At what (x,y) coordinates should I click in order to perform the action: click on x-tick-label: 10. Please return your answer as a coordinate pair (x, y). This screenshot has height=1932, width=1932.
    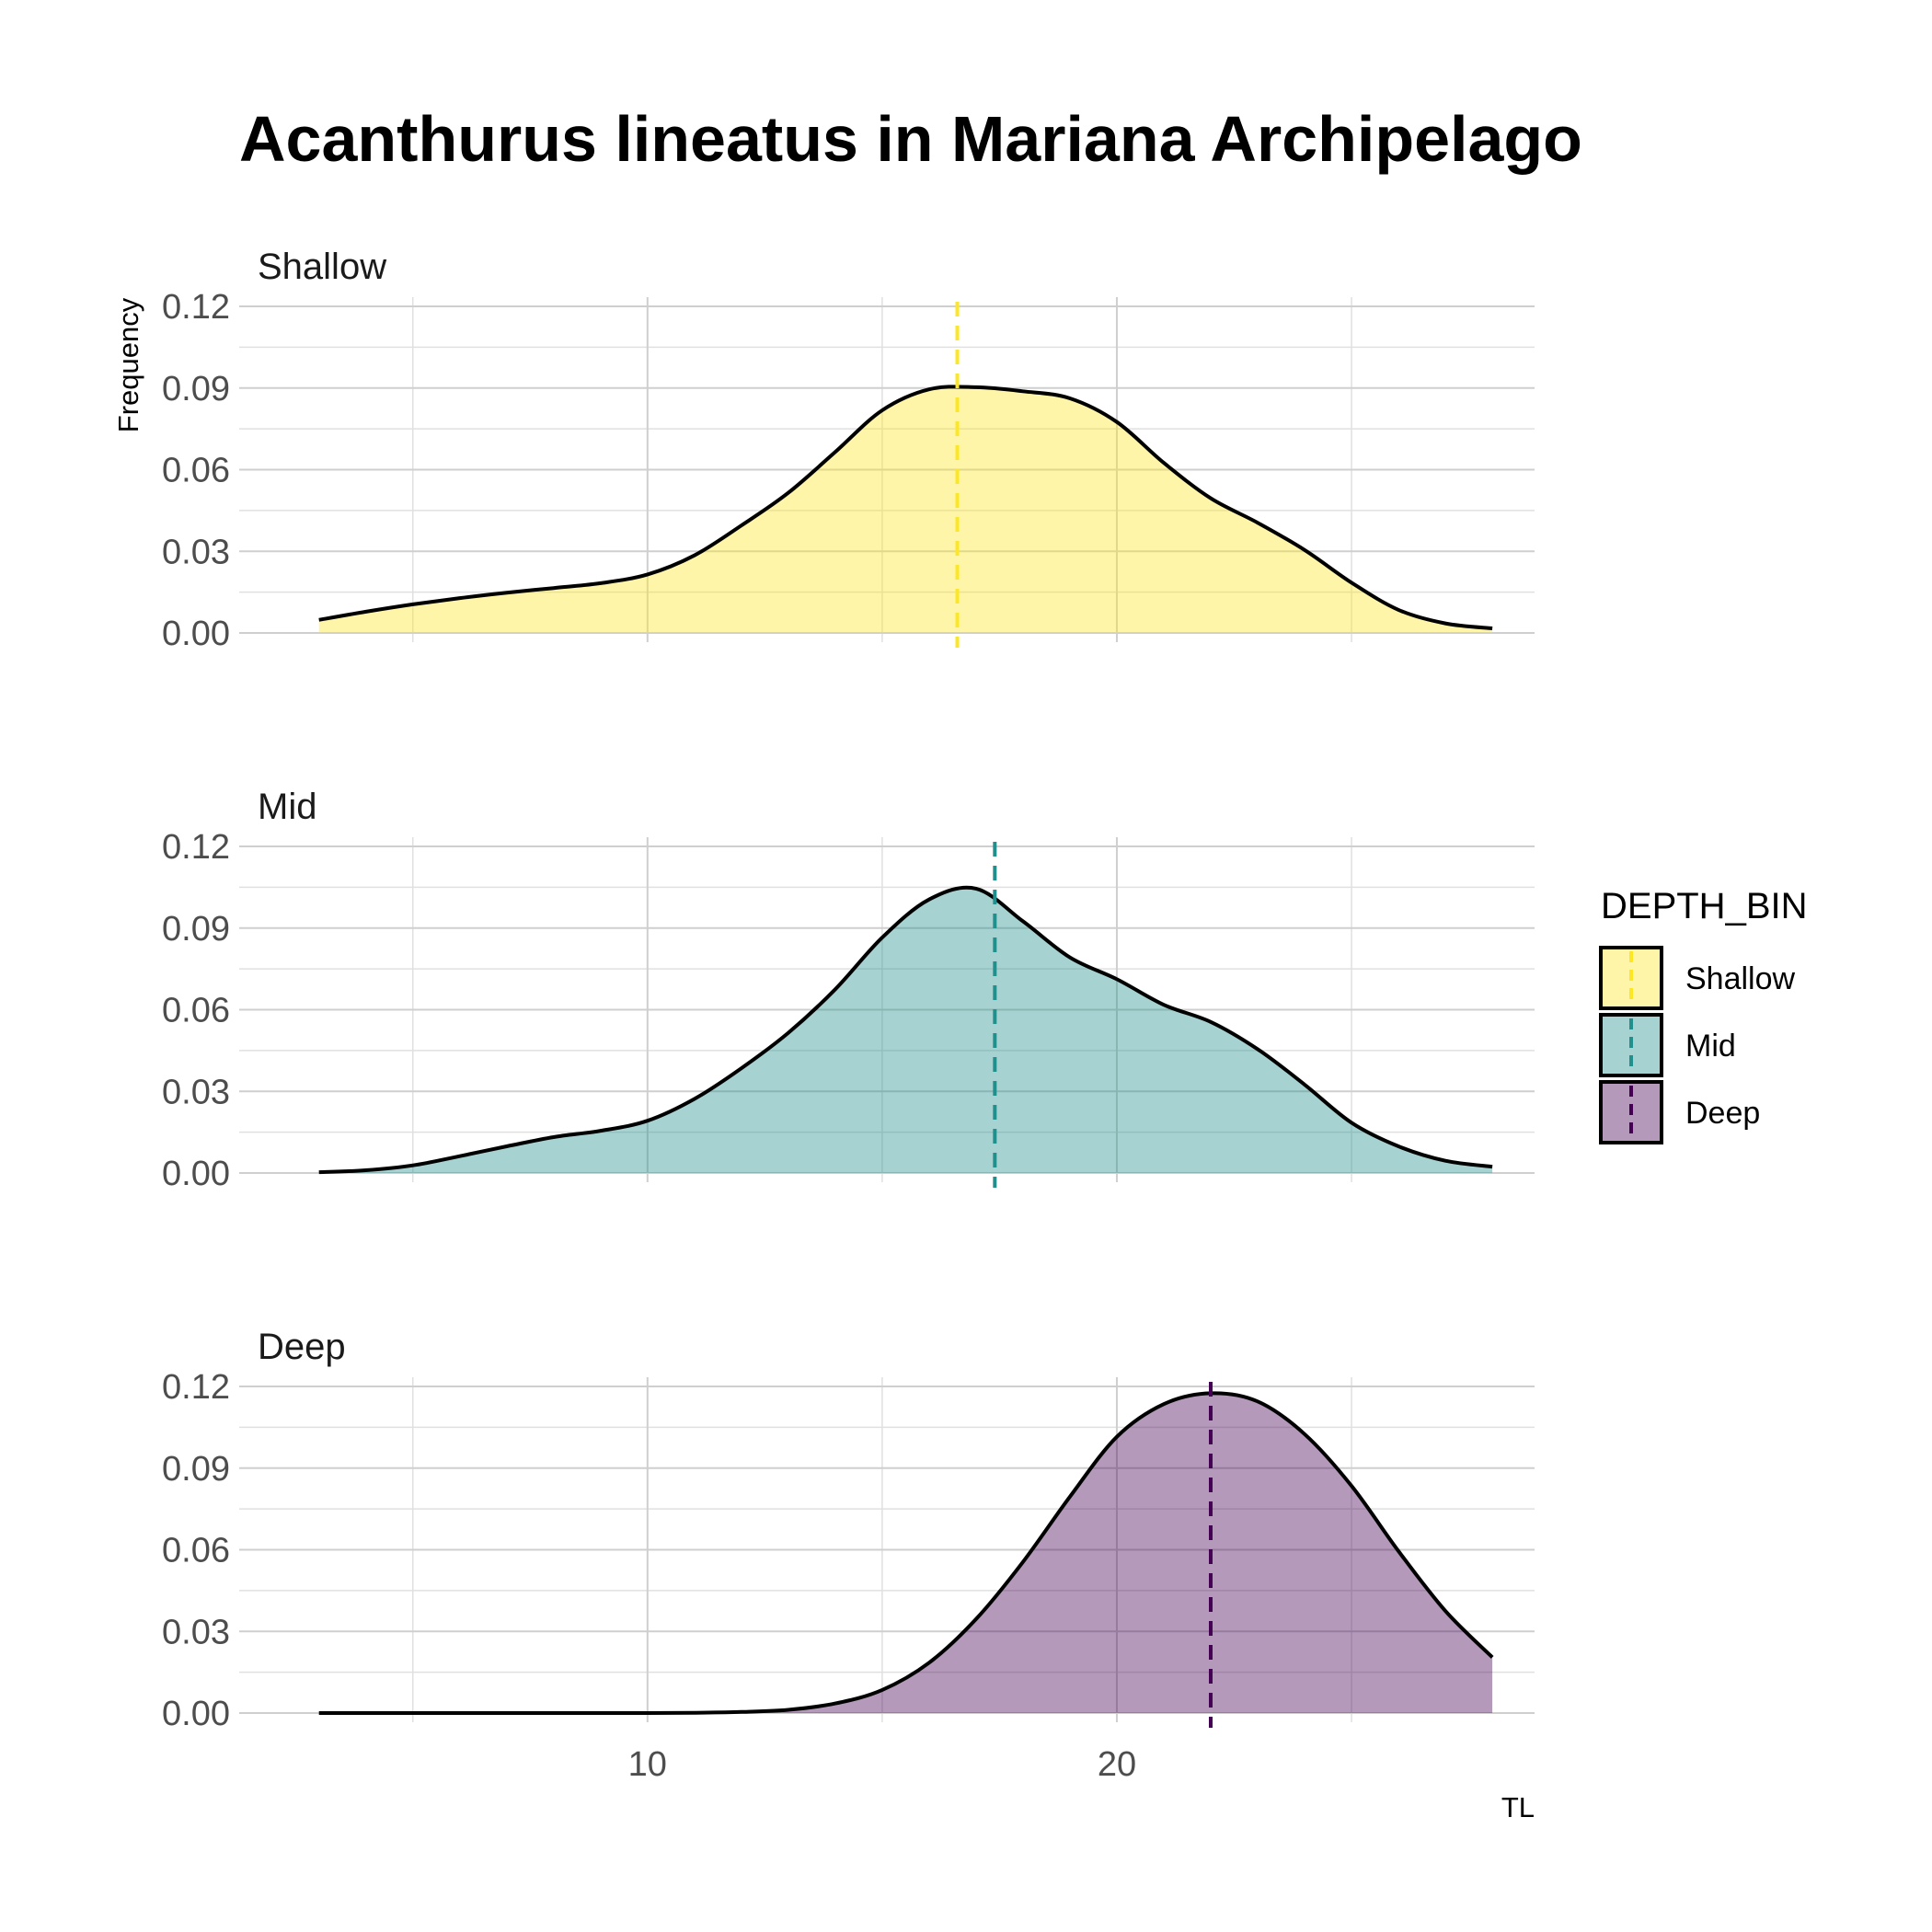
    Looking at the image, I should click on (647, 1764).